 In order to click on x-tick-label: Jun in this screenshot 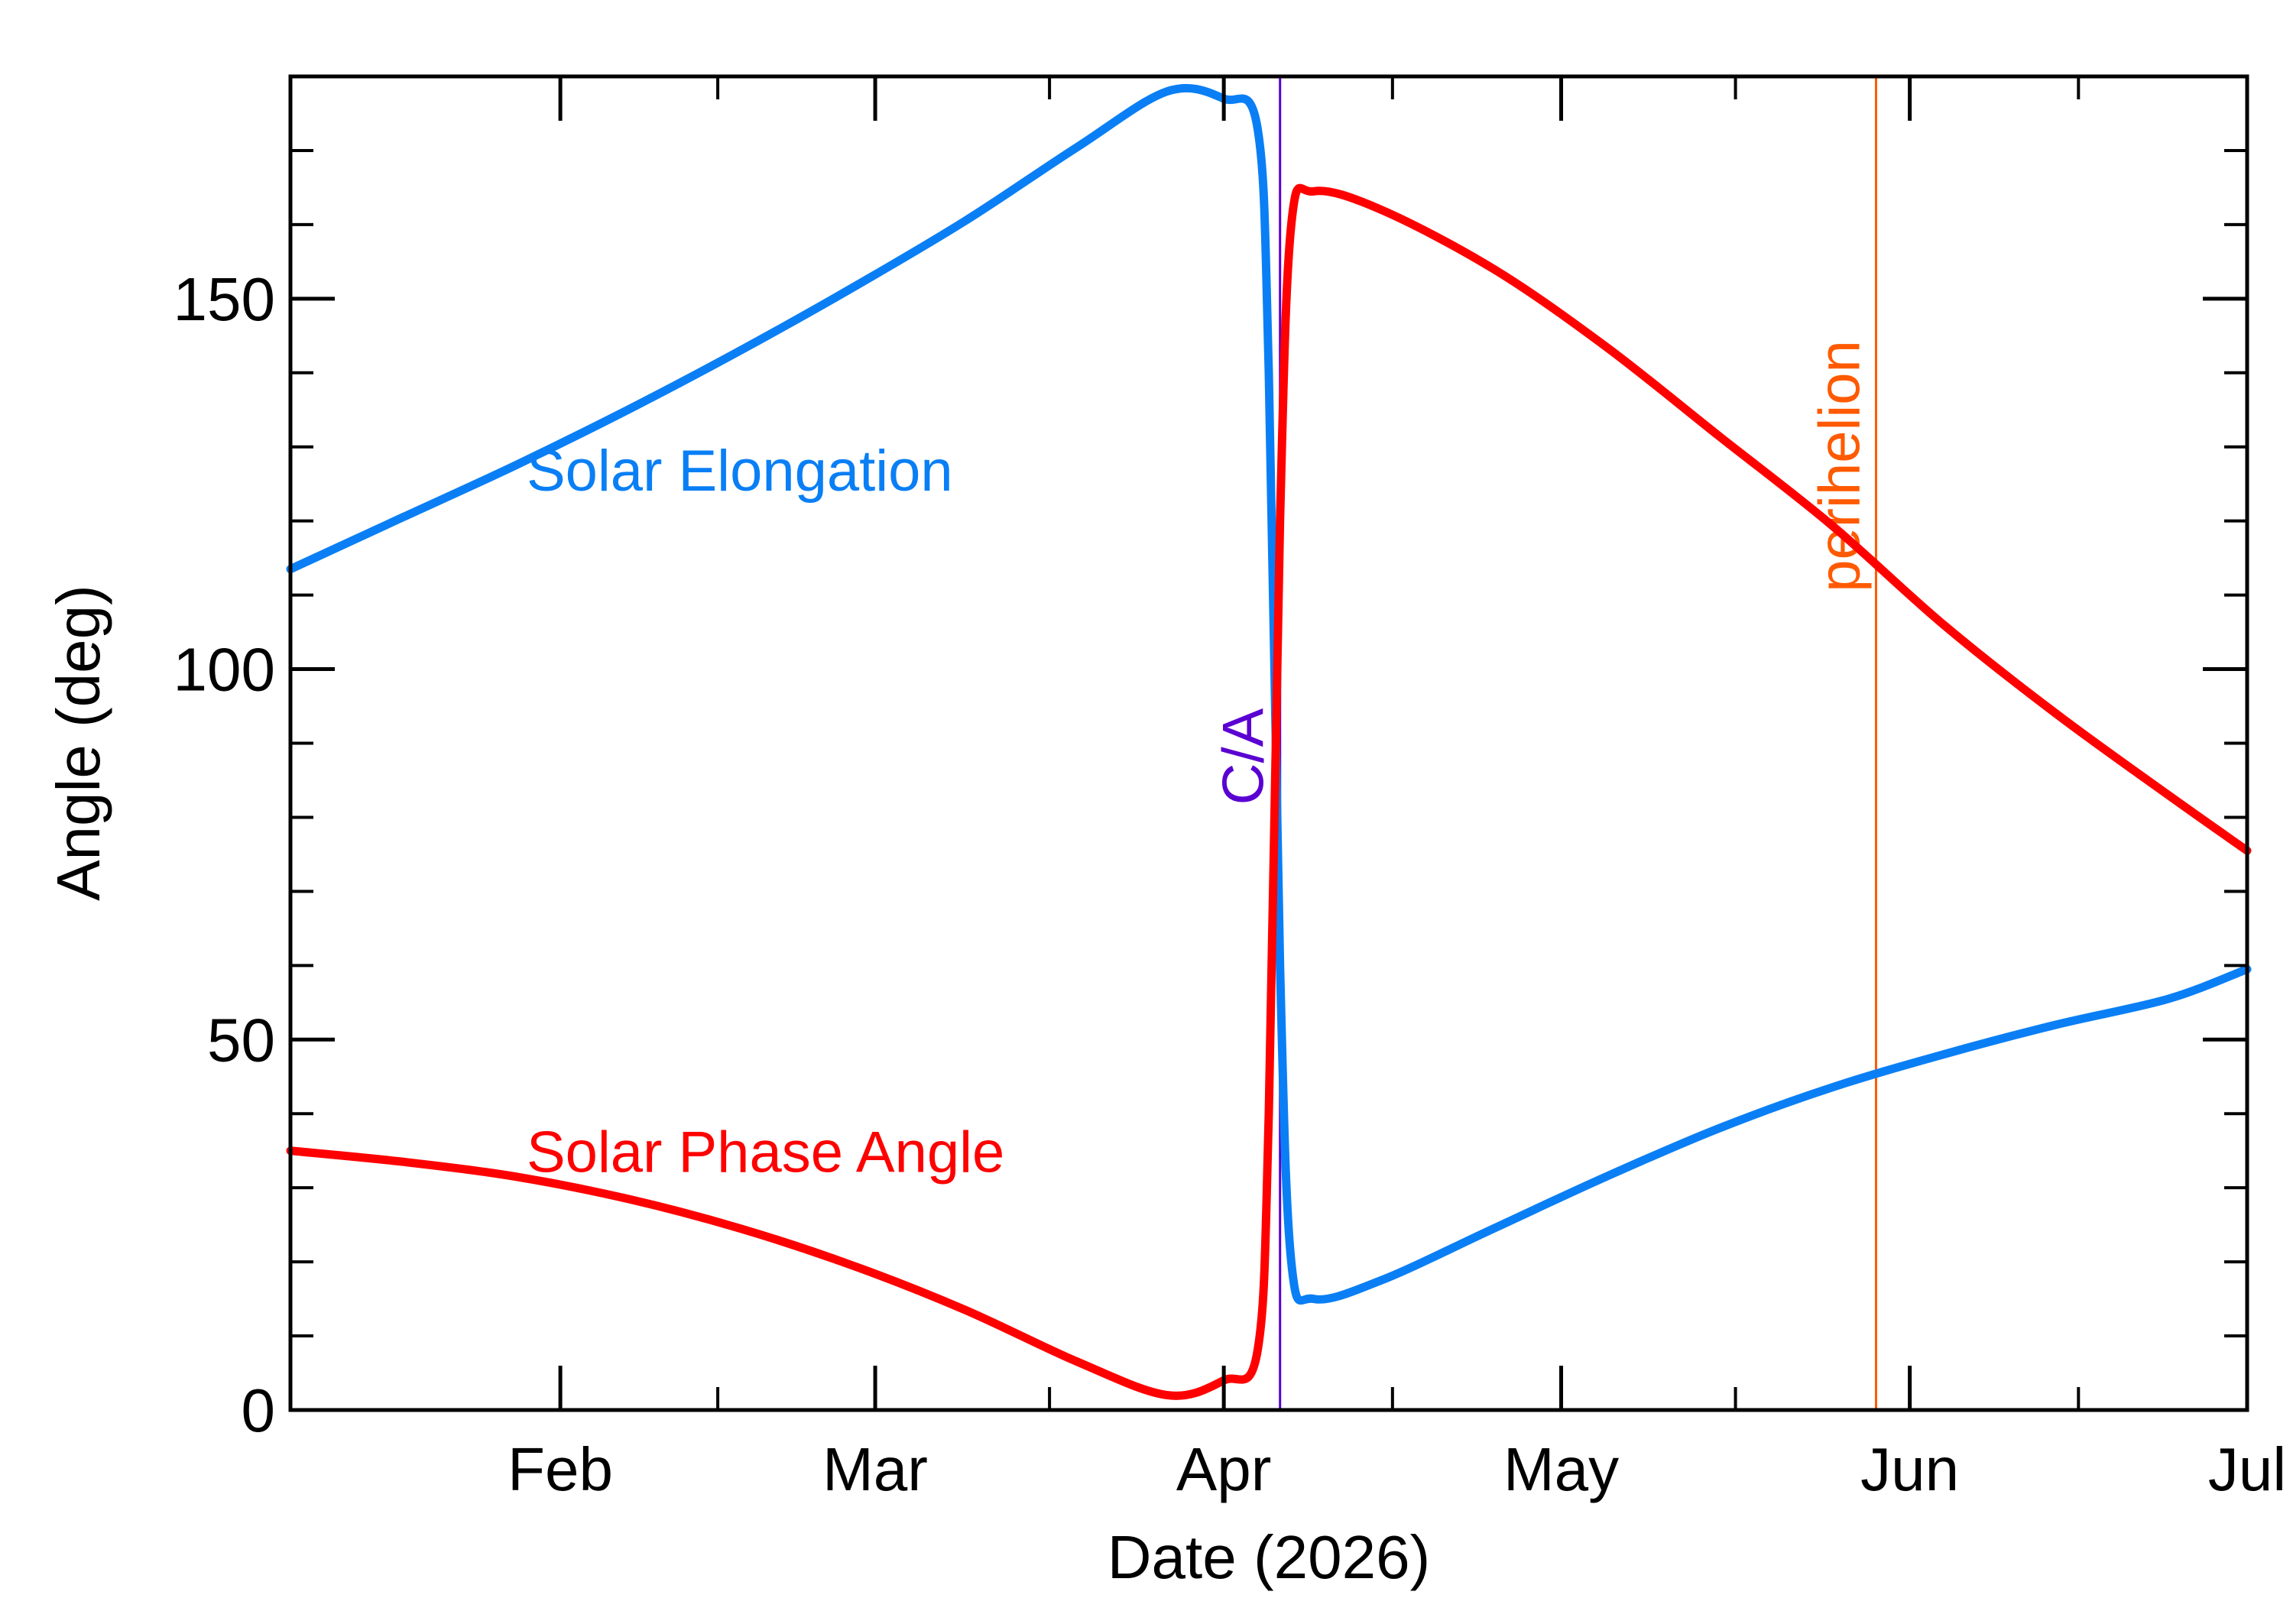, I will do `click(1910, 1469)`.